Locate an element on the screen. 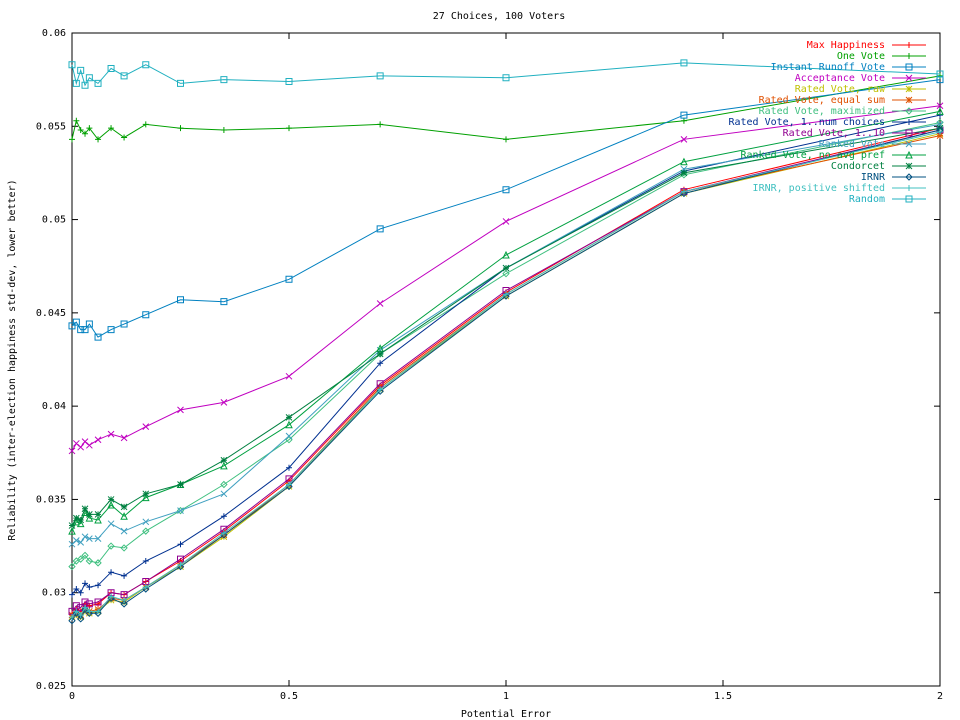 The height and width of the screenshot is (720, 960). legend-label: Rated Vote, 1..10 is located at coordinates (834, 133).